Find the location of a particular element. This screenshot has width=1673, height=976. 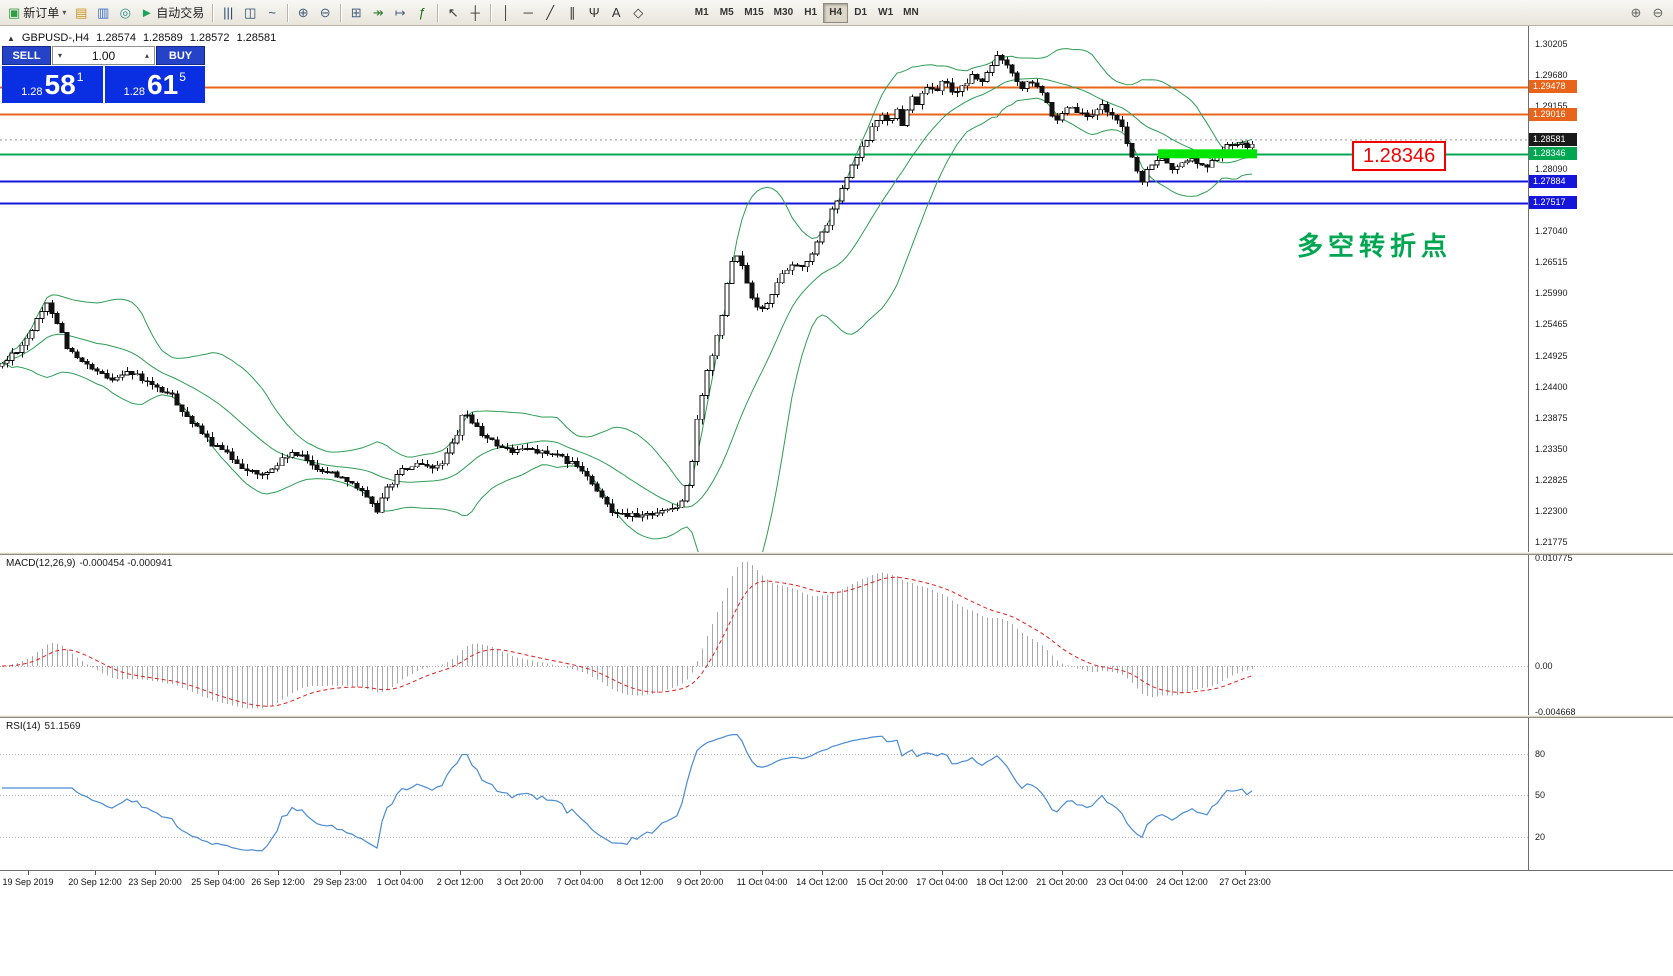

volume-control: ▾ 1.00 ▴ is located at coordinates (103, 55).